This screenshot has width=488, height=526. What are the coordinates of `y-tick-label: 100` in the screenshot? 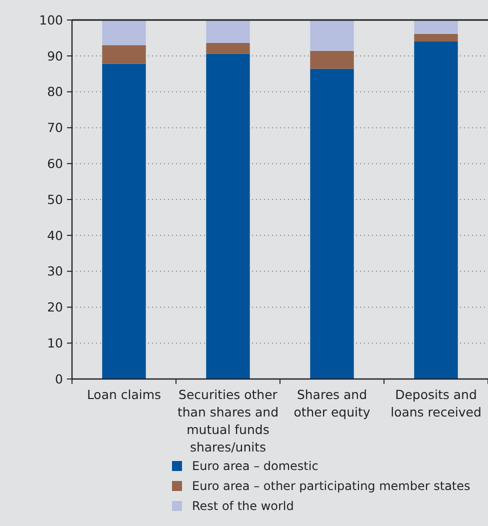 It's located at (51, 20).